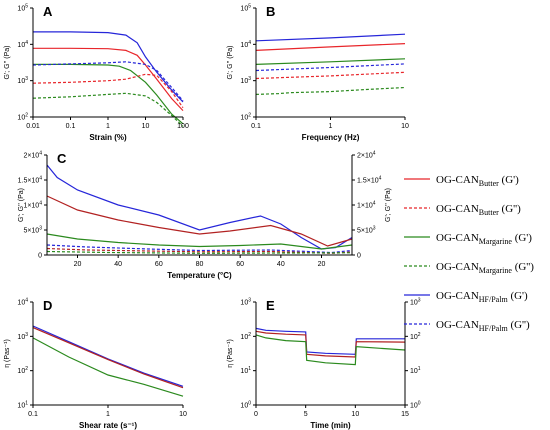 The height and width of the screenshot is (430, 550). What do you see at coordinates (482, 297) in the screenshot?
I see `legend-entry-4: OG-CANHF/Palm (G')` at bounding box center [482, 297].